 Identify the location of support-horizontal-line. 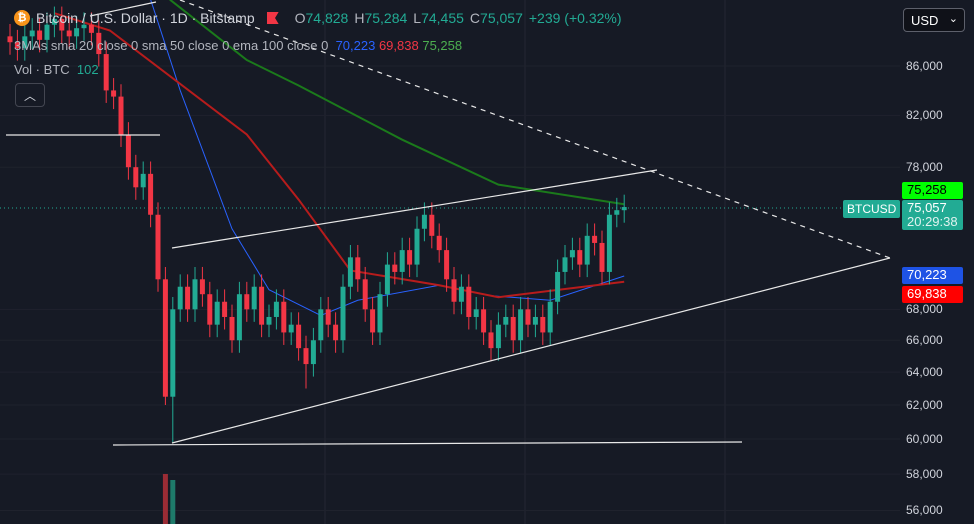
(427, 443).